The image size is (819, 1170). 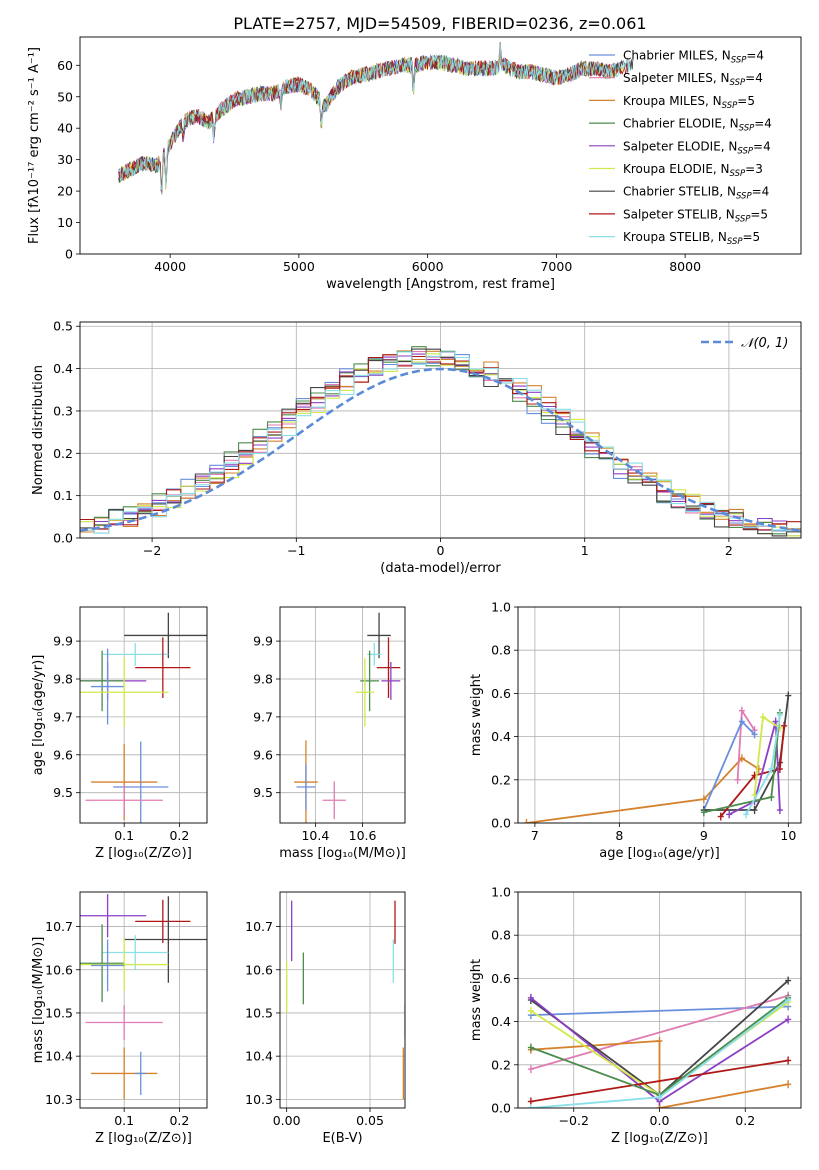 What do you see at coordinates (342, 1138) in the screenshot?
I see `x-axis-label: E(B-V)` at bounding box center [342, 1138].